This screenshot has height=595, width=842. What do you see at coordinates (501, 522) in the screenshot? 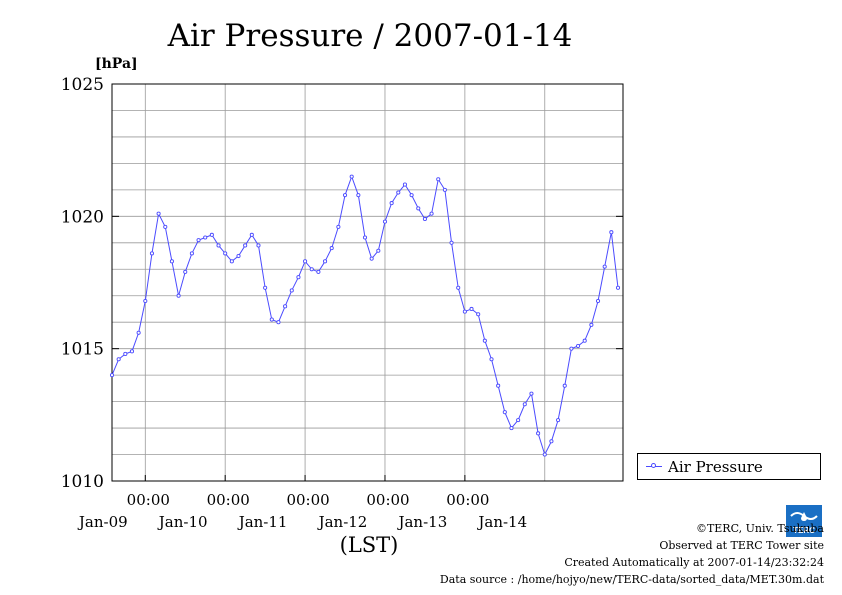
I see `x-date-tick-label: Jan-14` at bounding box center [501, 522].